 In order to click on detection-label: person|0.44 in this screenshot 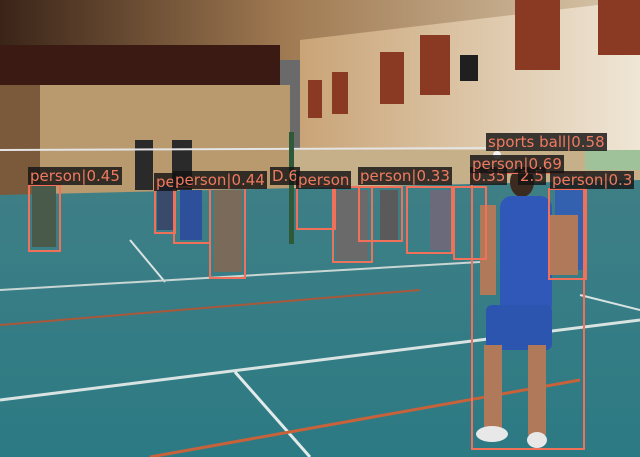, I will do `click(220, 180)`.